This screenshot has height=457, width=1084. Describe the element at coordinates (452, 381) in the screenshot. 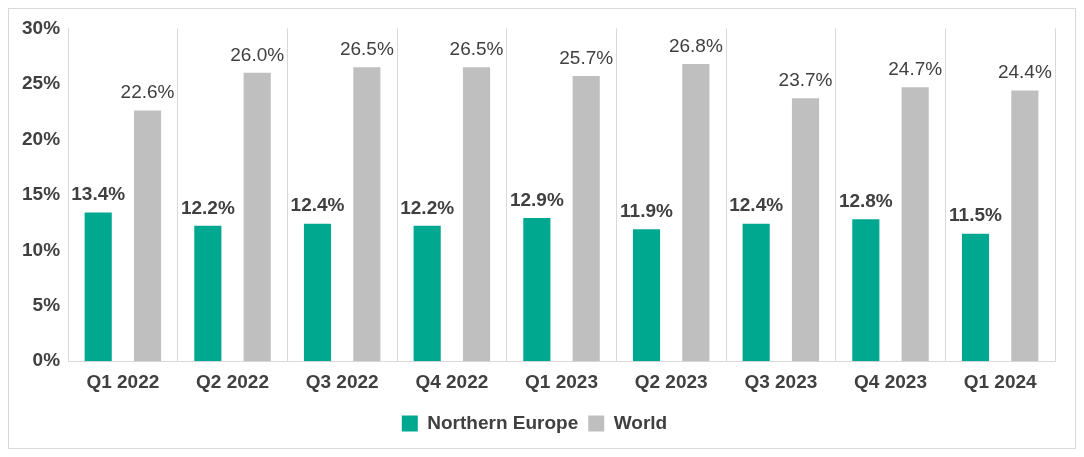

I see `x-tick-label: Q4 2022` at that location.